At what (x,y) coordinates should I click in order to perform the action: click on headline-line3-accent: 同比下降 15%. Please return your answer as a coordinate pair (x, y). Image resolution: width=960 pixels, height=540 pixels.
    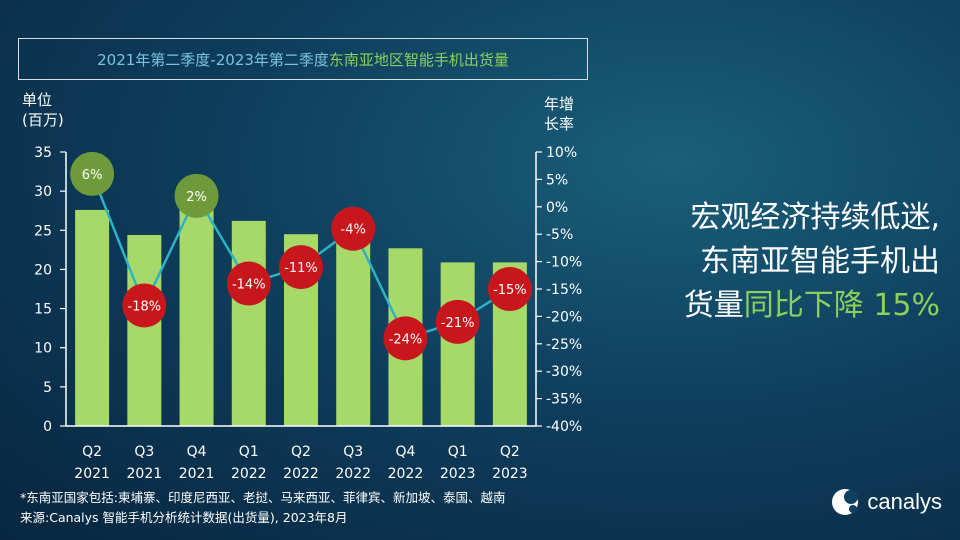
    Looking at the image, I should click on (841, 305).